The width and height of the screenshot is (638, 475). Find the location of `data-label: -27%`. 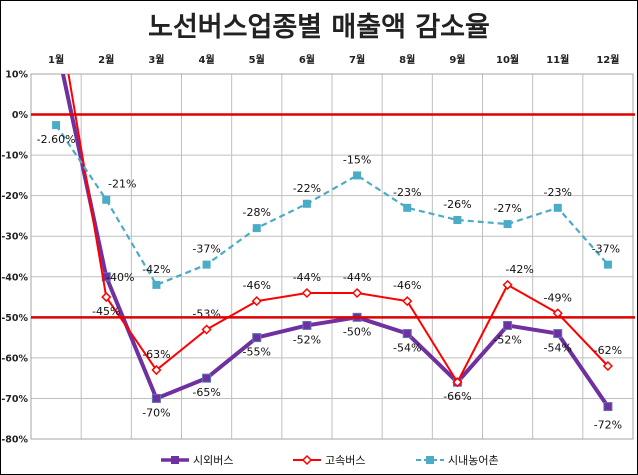

data-label: -27% is located at coordinates (507, 208).